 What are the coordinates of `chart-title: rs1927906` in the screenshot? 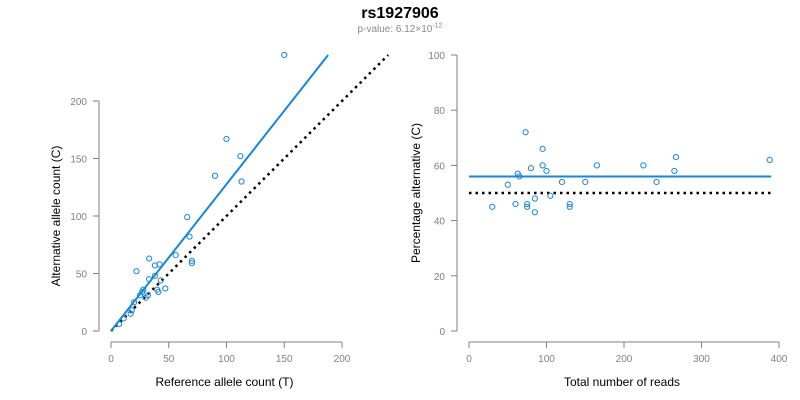 It's located at (400, 13).